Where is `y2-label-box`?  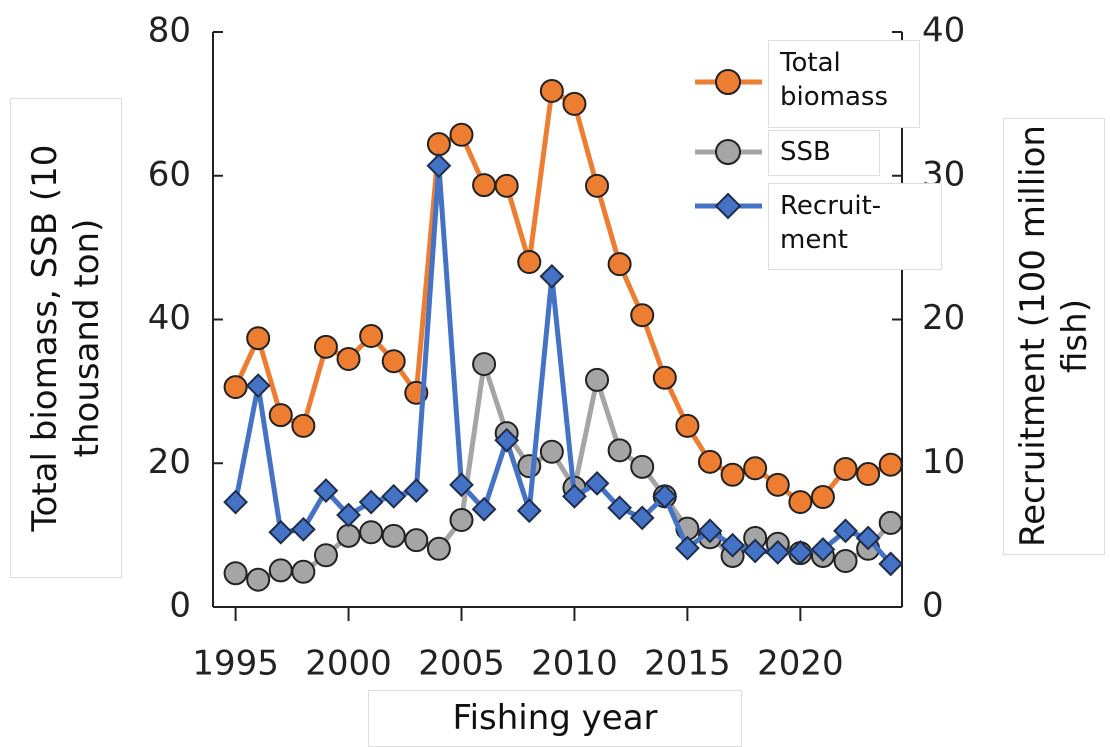 y2-label-box is located at coordinates (1054, 336).